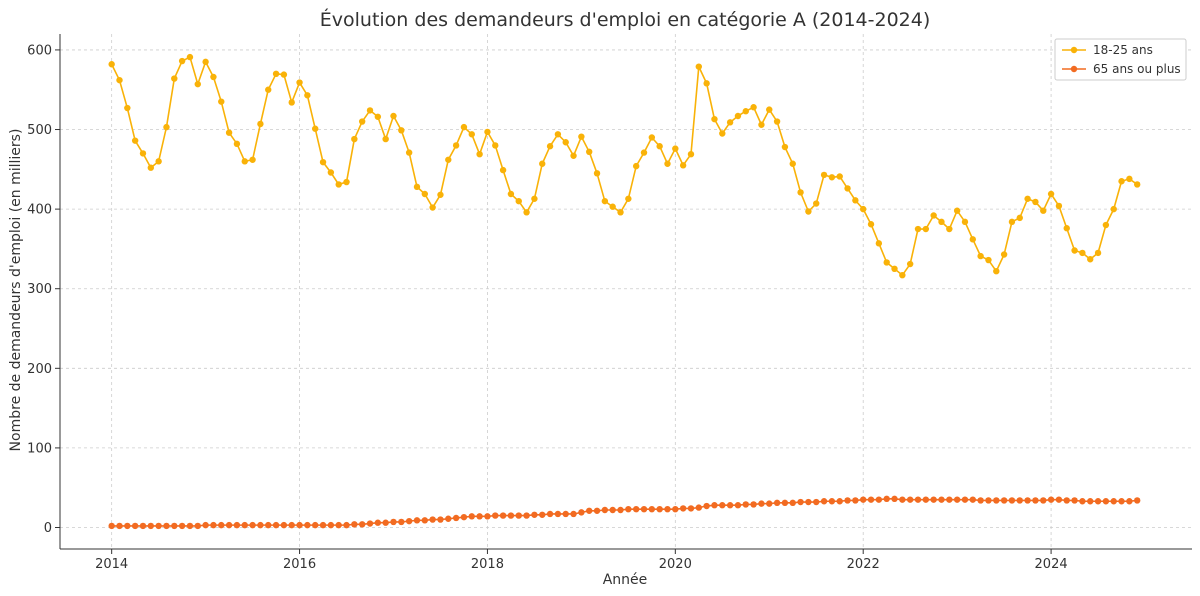 The width and height of the screenshot is (1200, 596). Describe the element at coordinates (39, 369) in the screenshot. I see `y-tick-label: 200` at that location.